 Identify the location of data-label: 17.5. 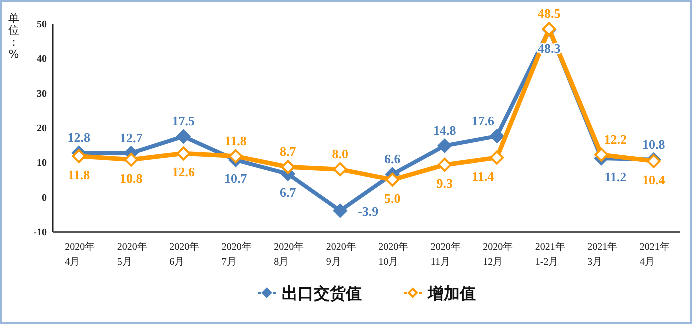
(184, 121).